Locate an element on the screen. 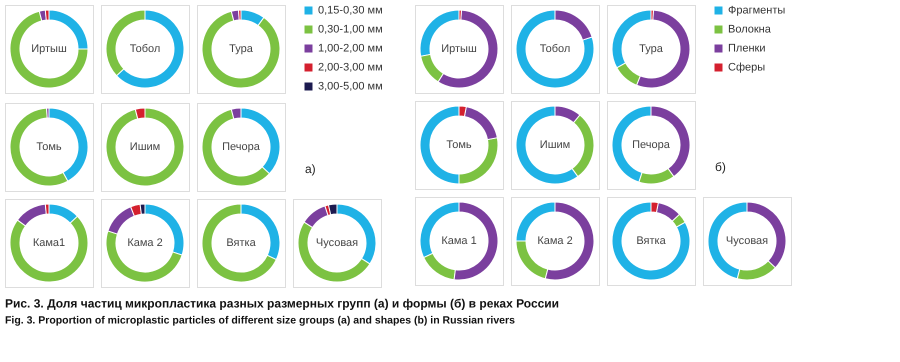 The height and width of the screenshot is (362, 900). slice-label: Кама1 is located at coordinates (49, 243).